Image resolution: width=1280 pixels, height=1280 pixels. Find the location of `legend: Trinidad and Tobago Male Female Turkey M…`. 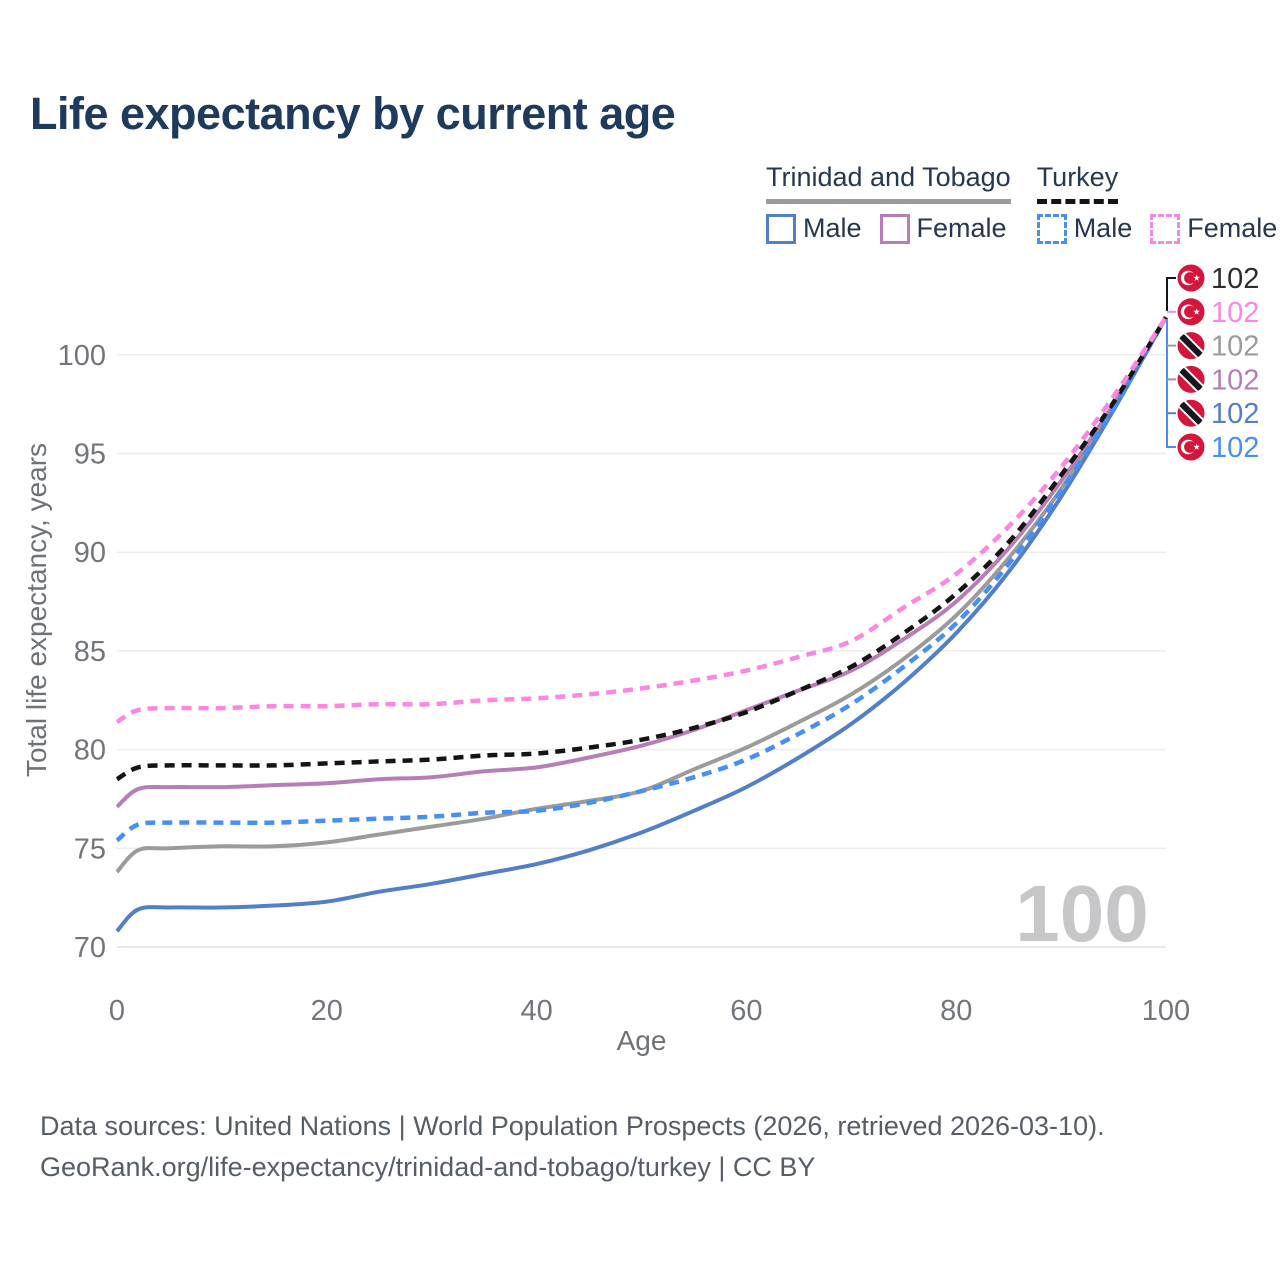

legend: Trinidad and Tobago Male Female Turkey M… is located at coordinates (1021, 203).